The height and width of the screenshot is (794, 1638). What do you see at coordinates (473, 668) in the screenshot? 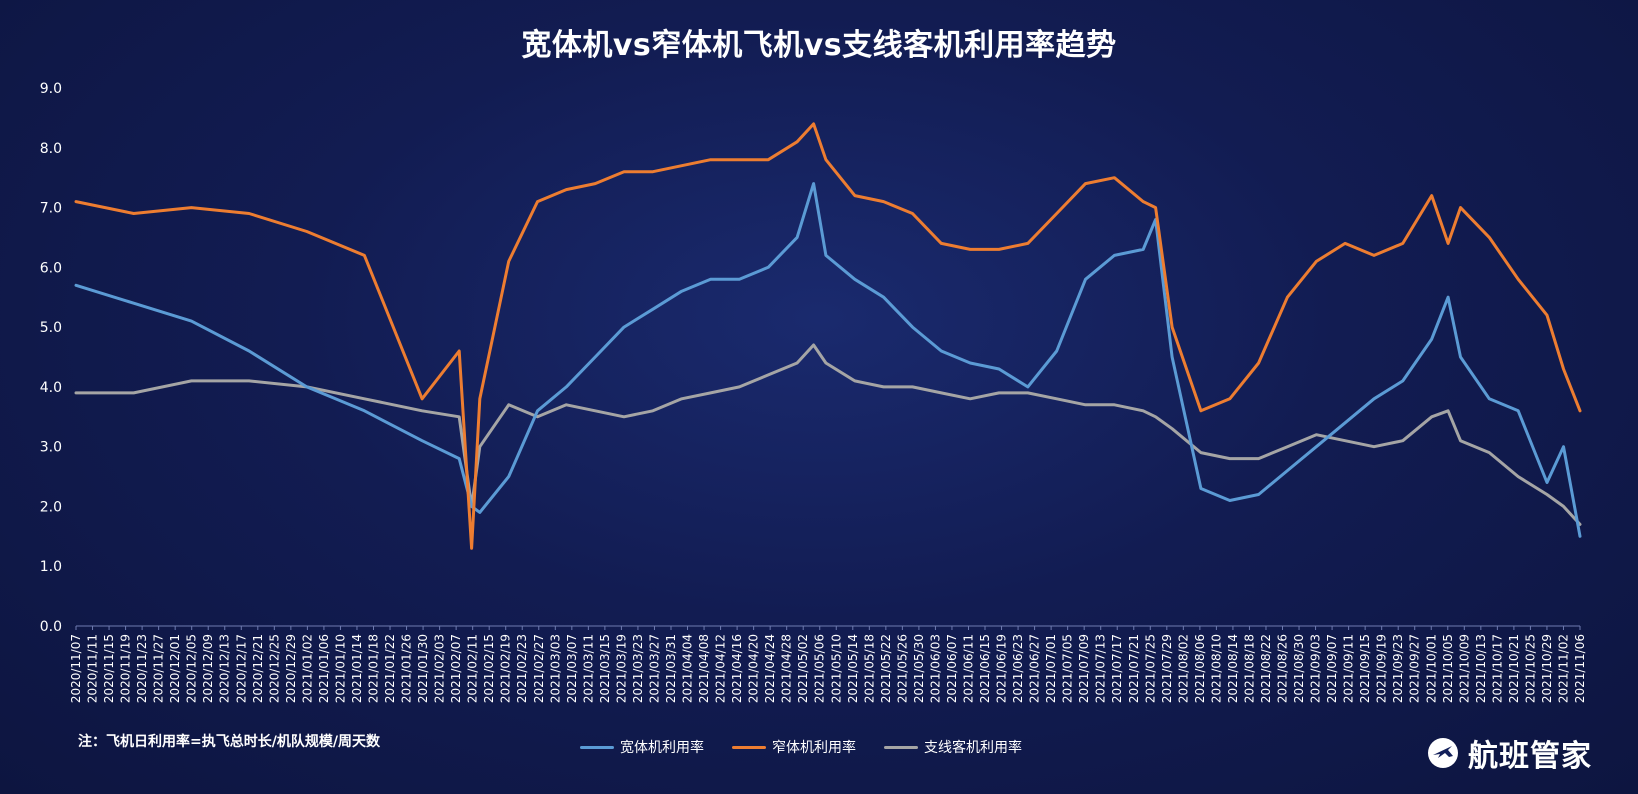
I see `x-tick-label: 2021/02/11` at bounding box center [473, 668].